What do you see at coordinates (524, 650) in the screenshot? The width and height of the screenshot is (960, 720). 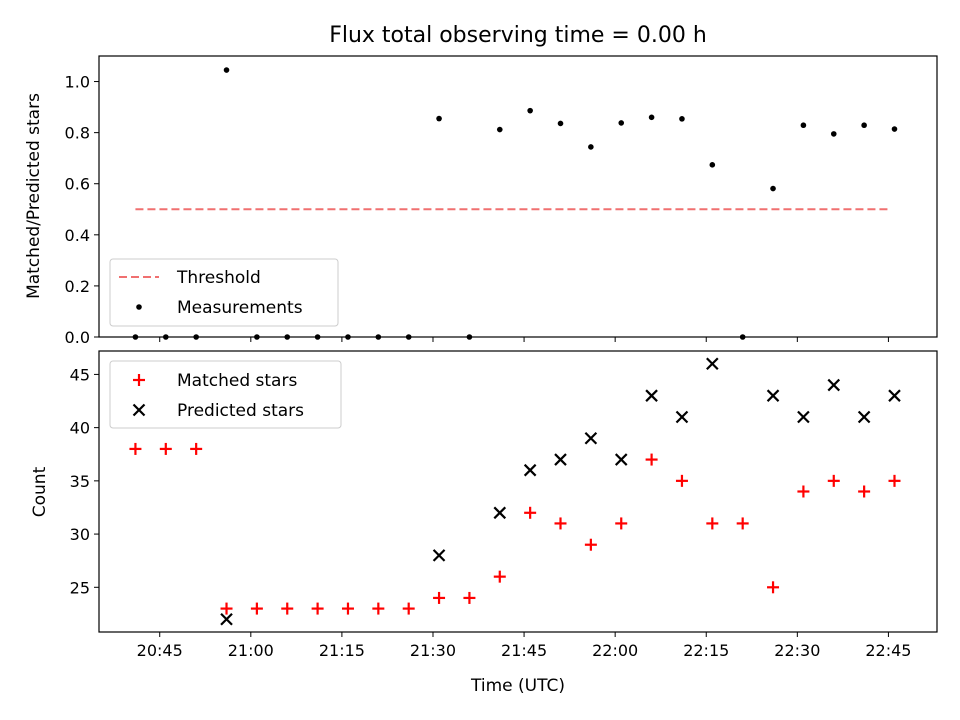 I see `x-tick-label: 21:45` at bounding box center [524, 650].